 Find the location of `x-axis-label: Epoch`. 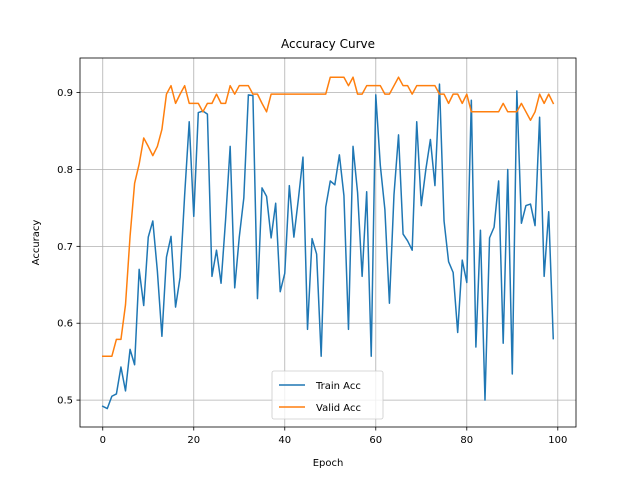

x-axis-label: Epoch is located at coordinates (328, 463).